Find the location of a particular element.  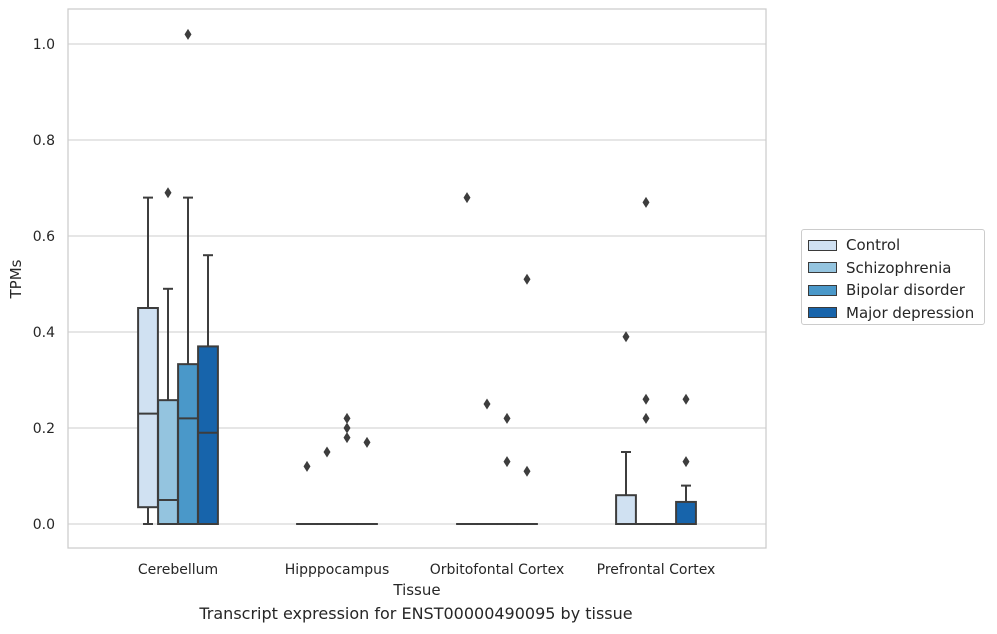

box-hipppocampus-control is located at coordinates (307, 493).